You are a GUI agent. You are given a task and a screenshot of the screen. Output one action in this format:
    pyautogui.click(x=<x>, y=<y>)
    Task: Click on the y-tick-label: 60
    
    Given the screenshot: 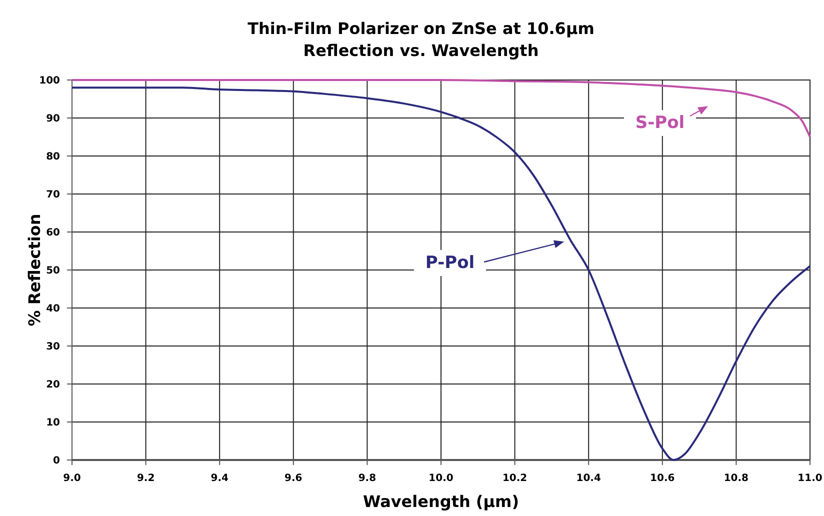 What is the action you would take?
    pyautogui.click(x=53, y=233)
    